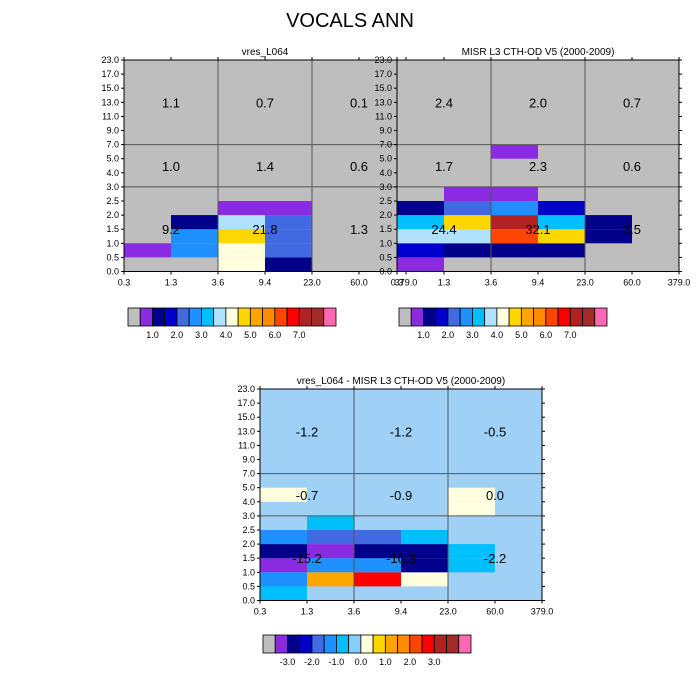 The image size is (700, 700). What do you see at coordinates (265, 52) in the screenshot?
I see `panel-title: vres_L064` at bounding box center [265, 52].